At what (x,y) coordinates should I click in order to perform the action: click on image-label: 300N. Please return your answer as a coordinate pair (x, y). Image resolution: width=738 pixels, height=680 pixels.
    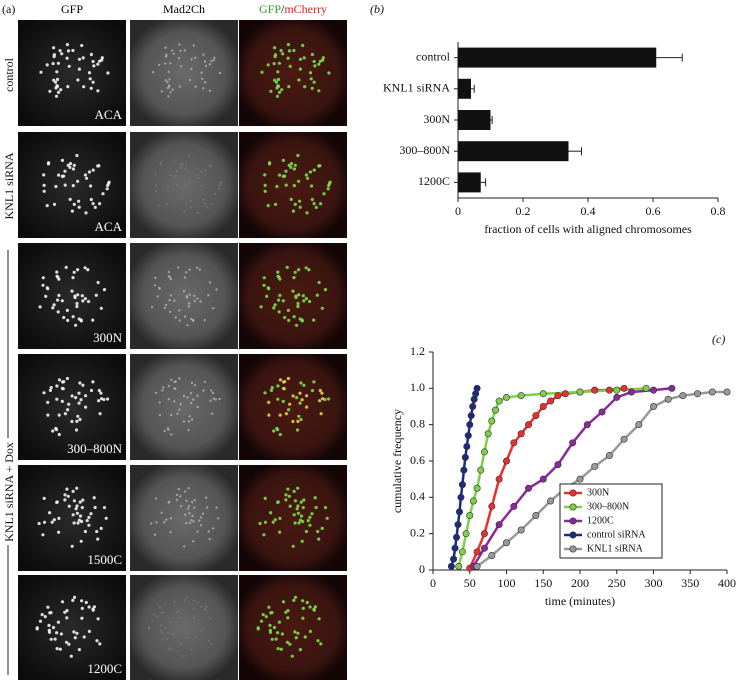
    Looking at the image, I should click on (108, 337).